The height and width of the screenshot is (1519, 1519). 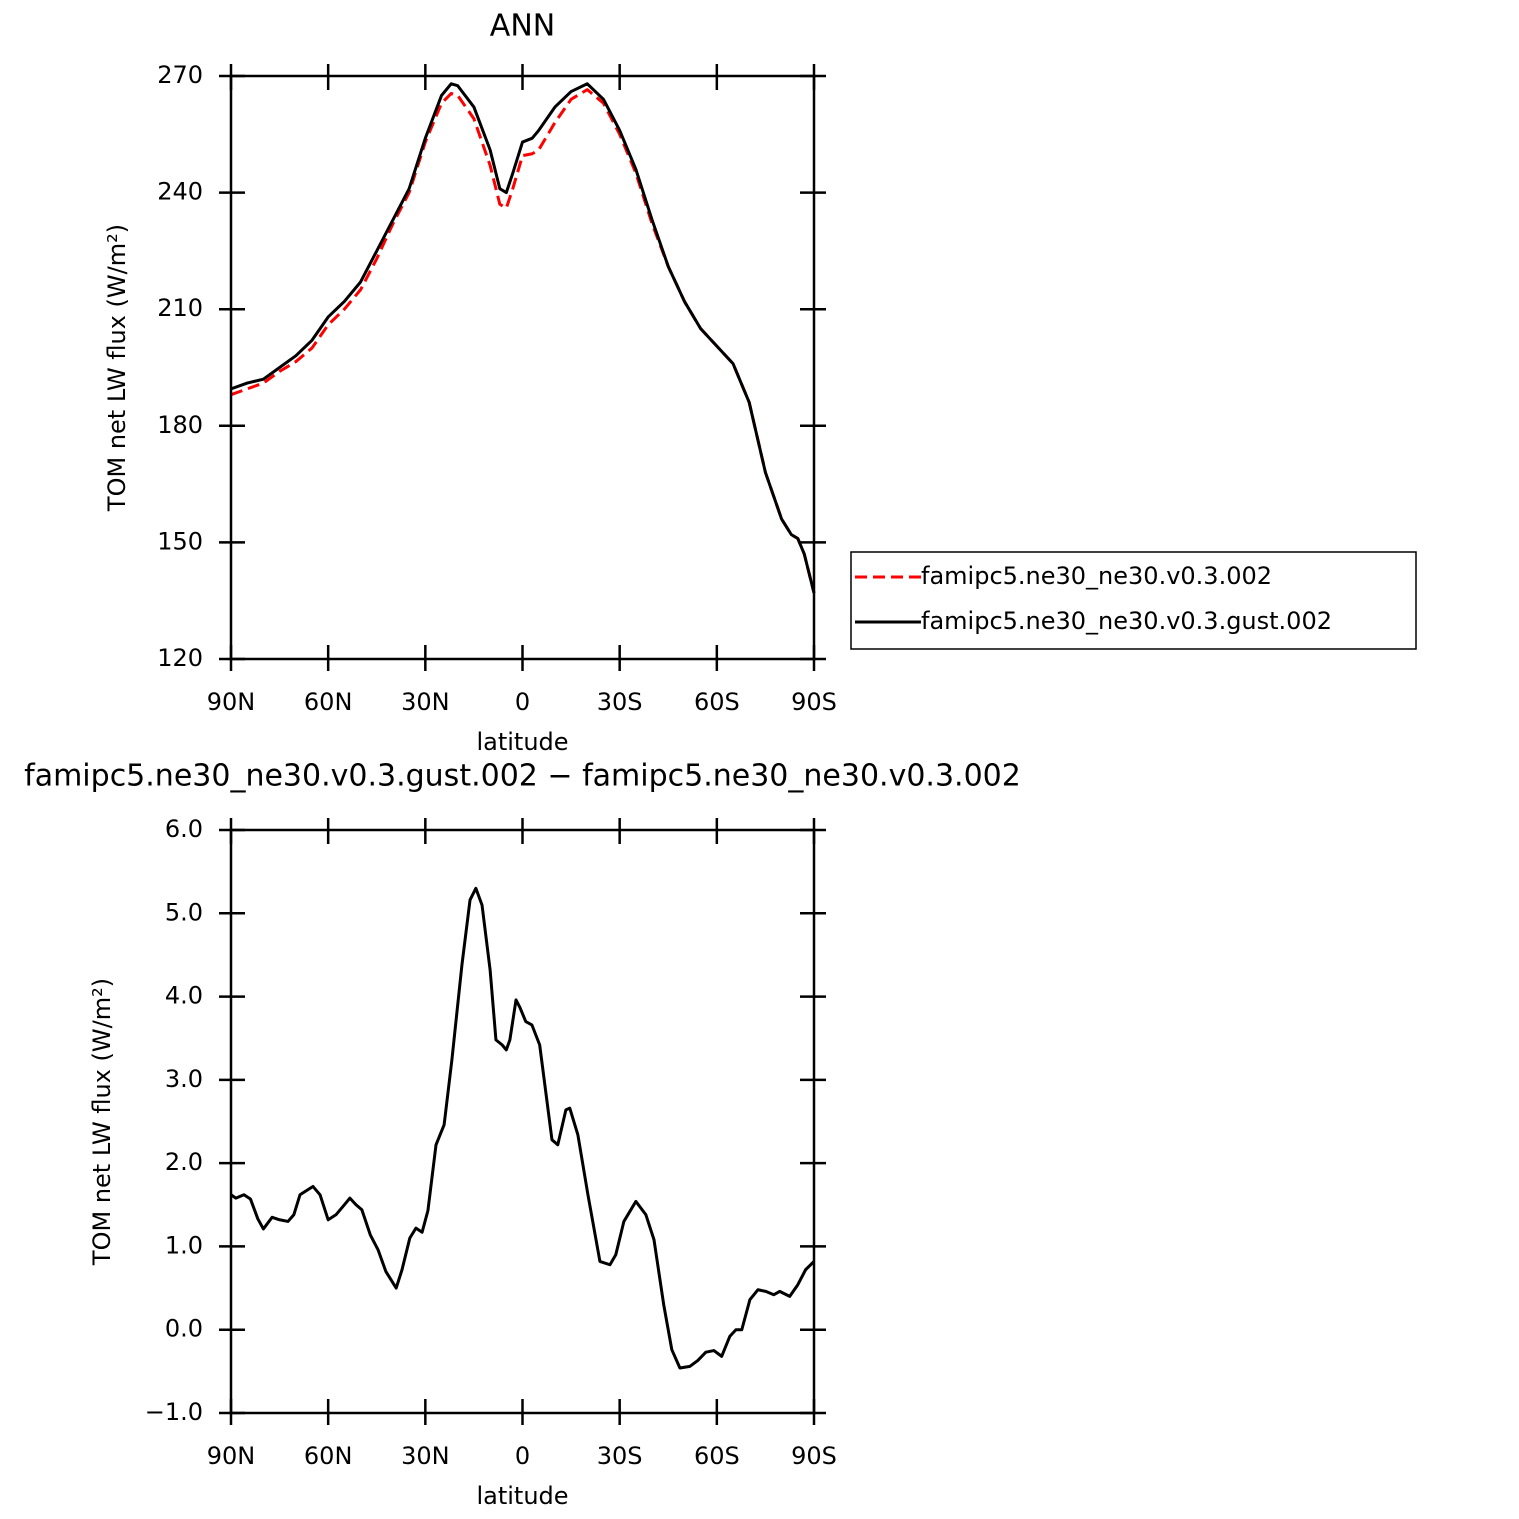 What do you see at coordinates (184, 996) in the screenshot?
I see `y-tick-label: 4.0` at bounding box center [184, 996].